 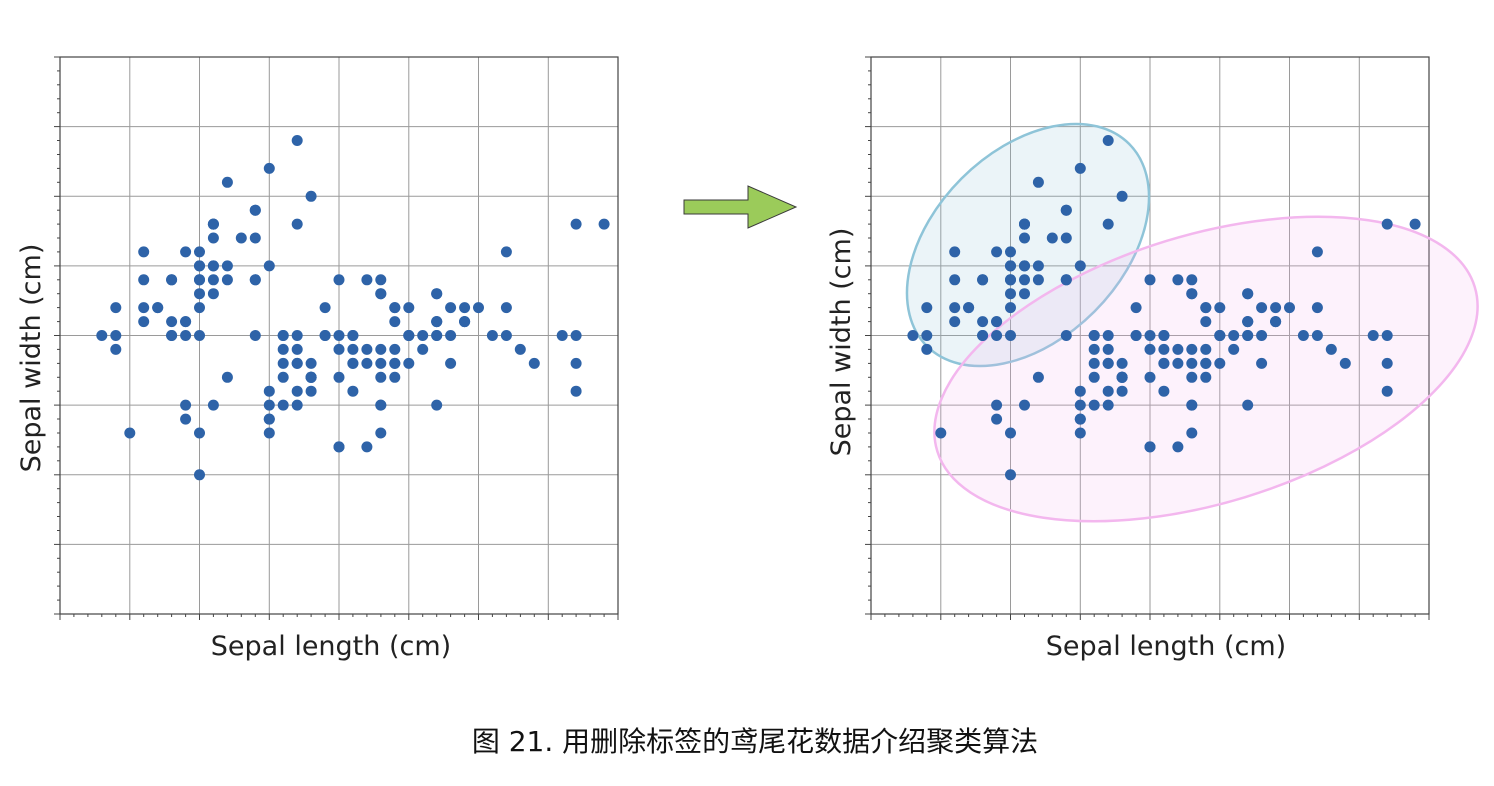 What do you see at coordinates (841, 342) in the screenshot?
I see `right-y-axis-label: Sepal width (cm)` at bounding box center [841, 342].